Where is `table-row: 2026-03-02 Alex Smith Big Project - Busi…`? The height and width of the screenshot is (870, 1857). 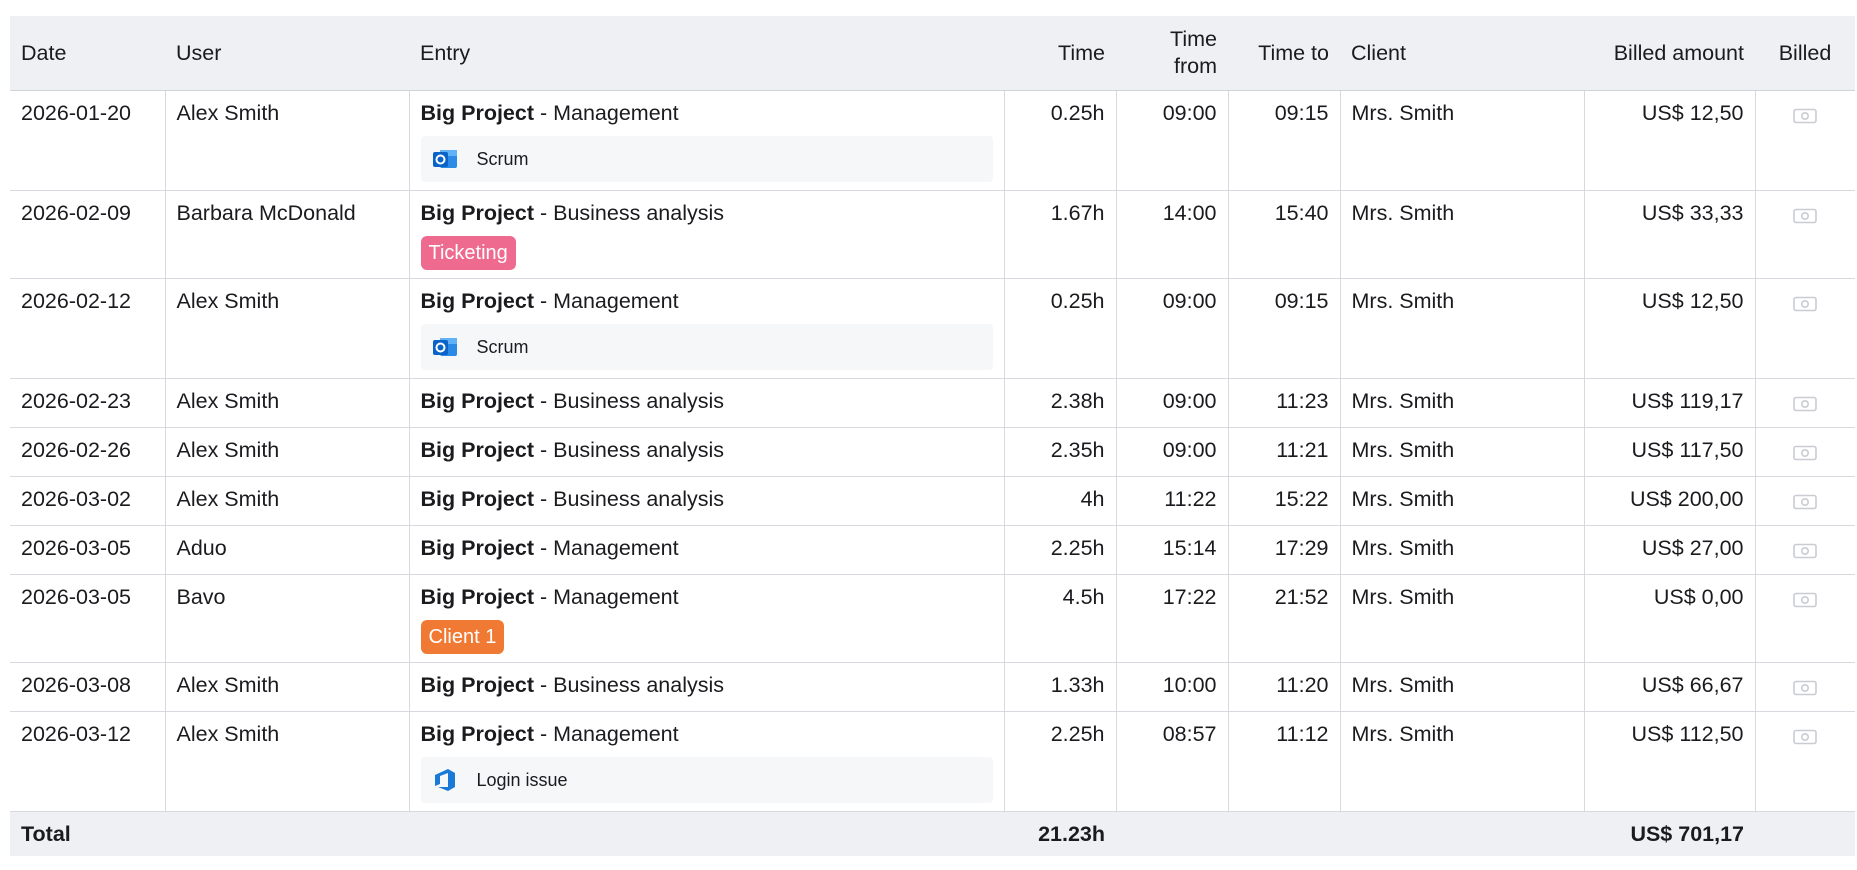 table-row: 2026-03-02 Alex Smith Big Project - Busi… is located at coordinates (932, 501).